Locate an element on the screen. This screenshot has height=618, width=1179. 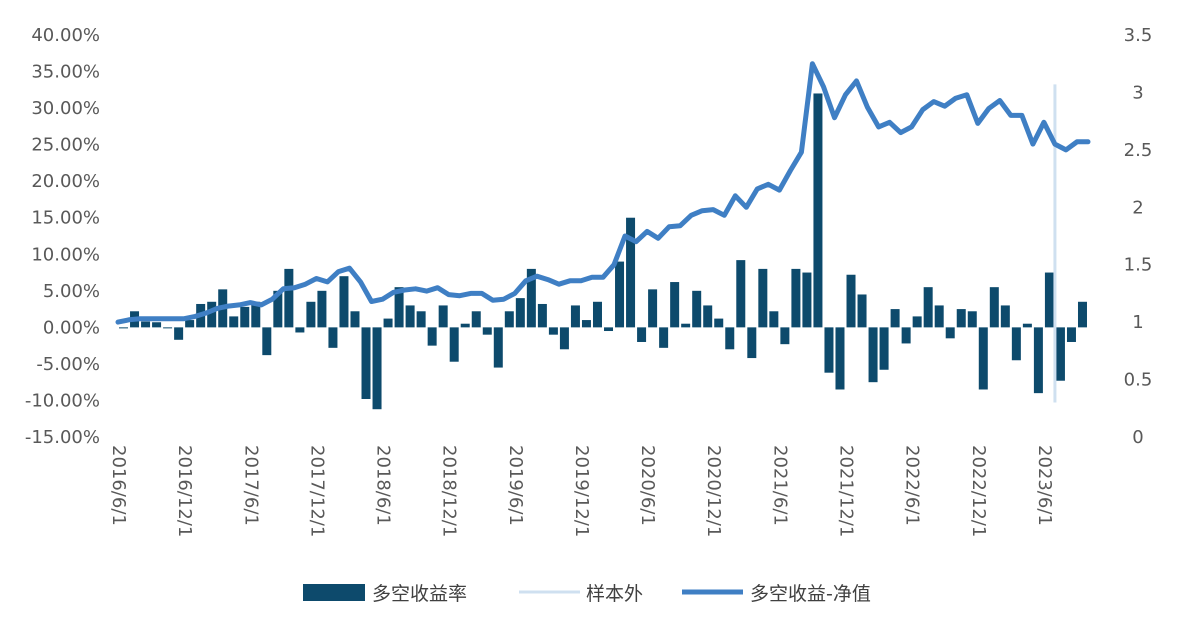
right-tick-label: 2 is located at coordinates (1137, 207).